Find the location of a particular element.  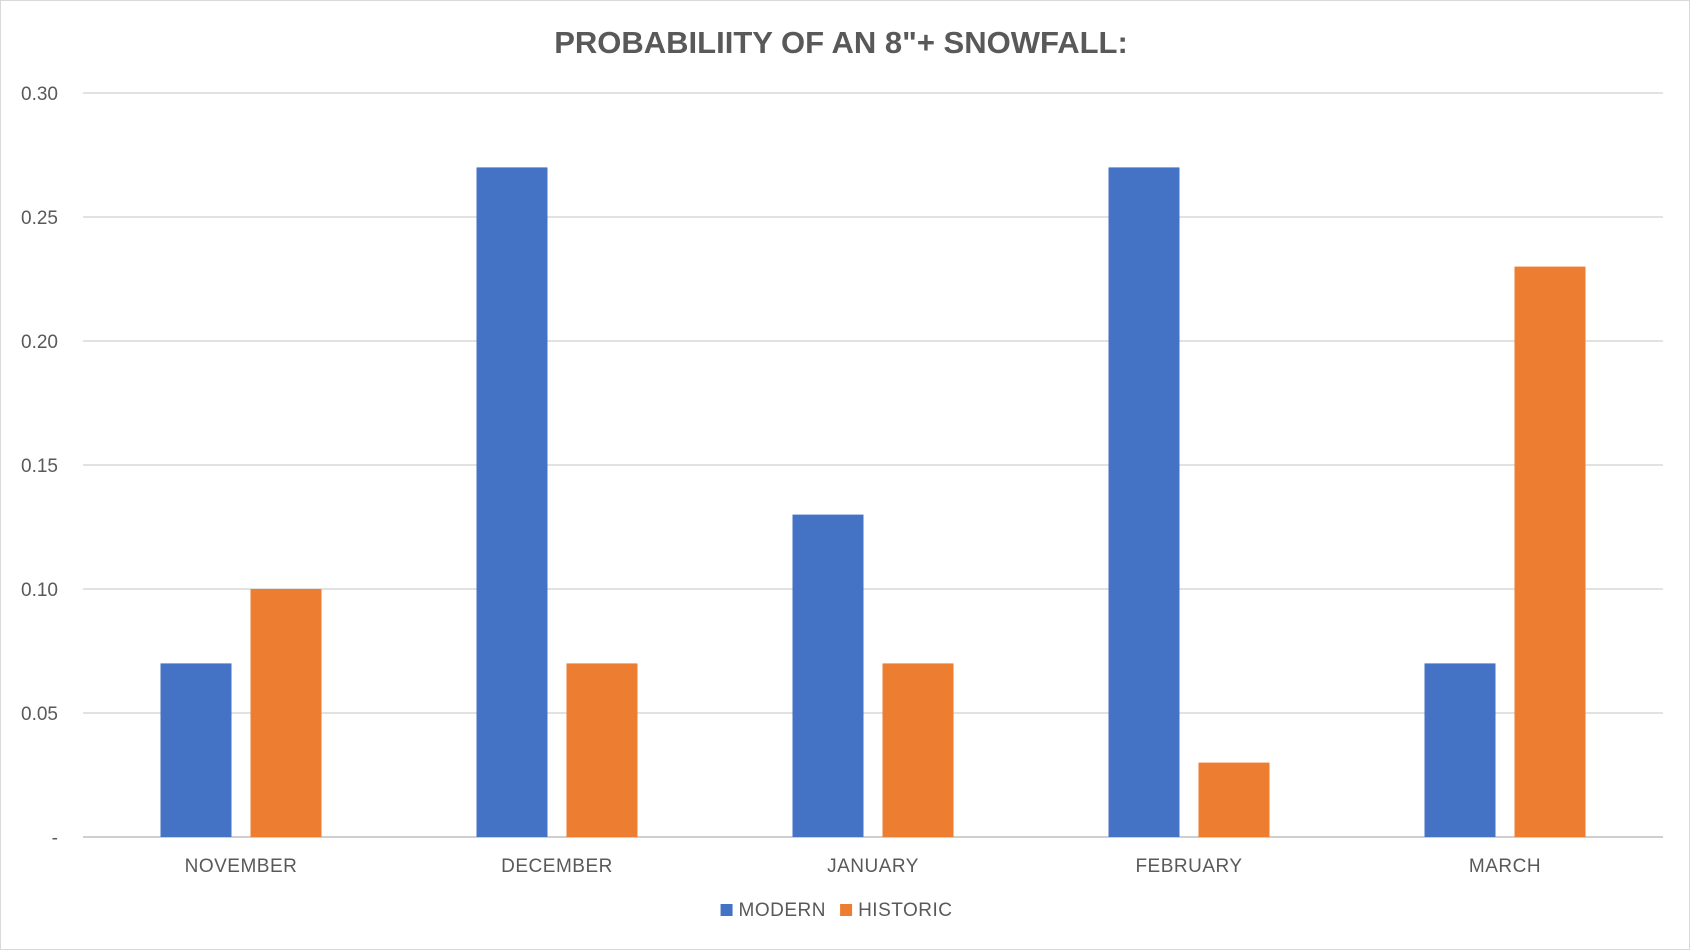

x-category-label: MARCH is located at coordinates (1505, 866).